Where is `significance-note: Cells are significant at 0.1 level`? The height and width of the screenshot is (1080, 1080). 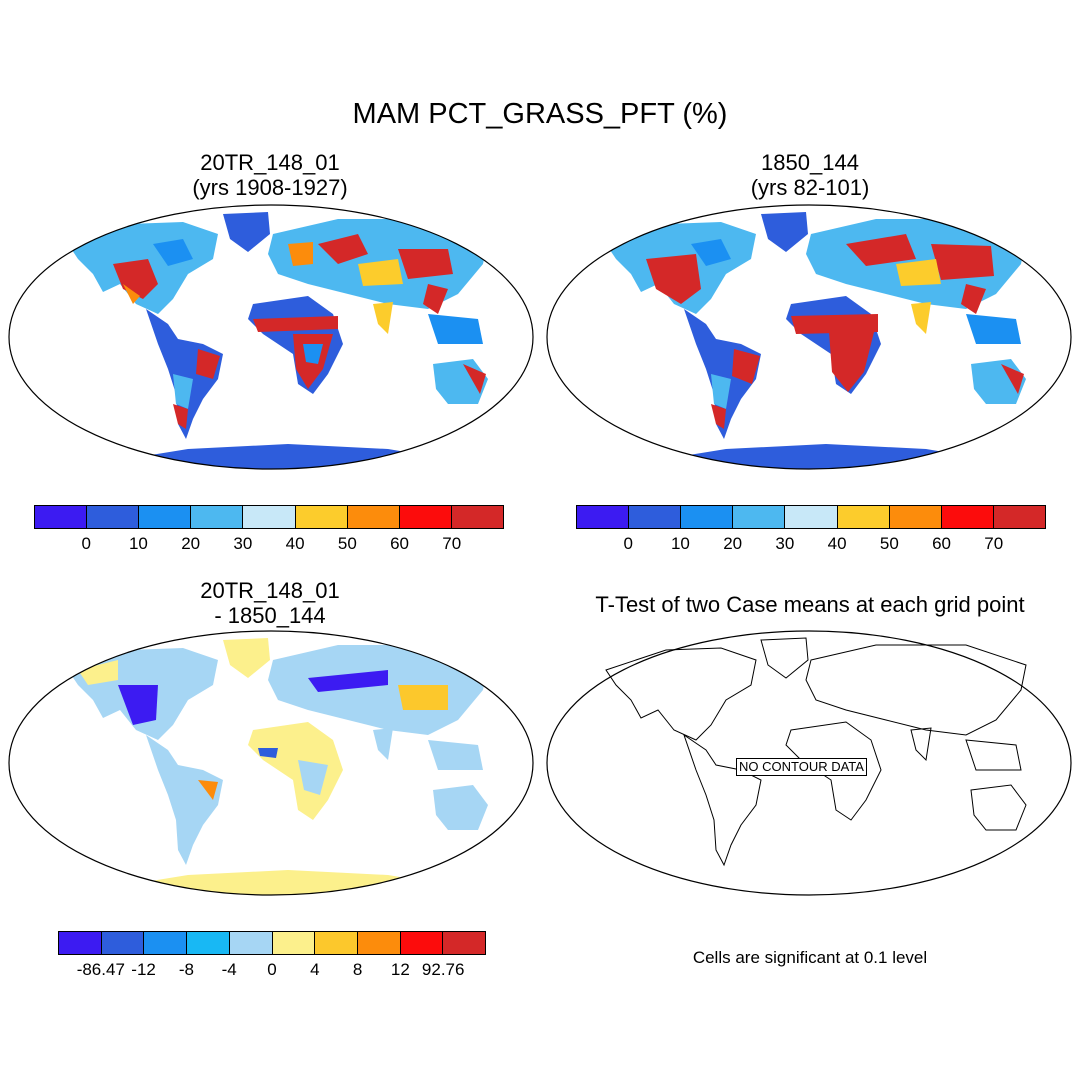 significance-note: Cells are significant at 0.1 level is located at coordinates (810, 957).